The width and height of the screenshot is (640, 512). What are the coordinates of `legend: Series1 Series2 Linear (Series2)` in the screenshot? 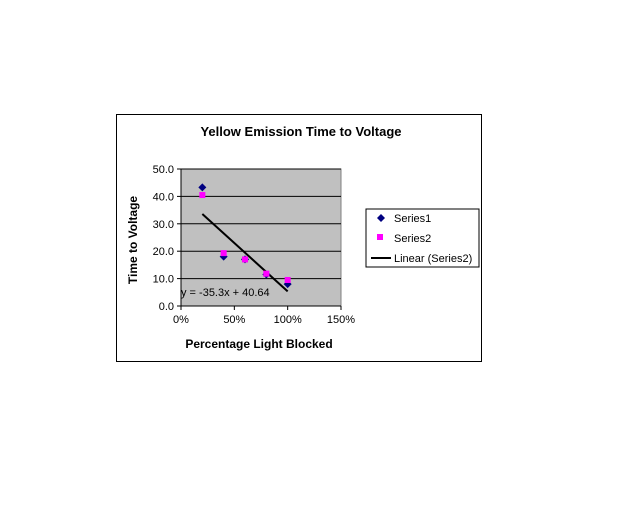 It's located at (422, 238).